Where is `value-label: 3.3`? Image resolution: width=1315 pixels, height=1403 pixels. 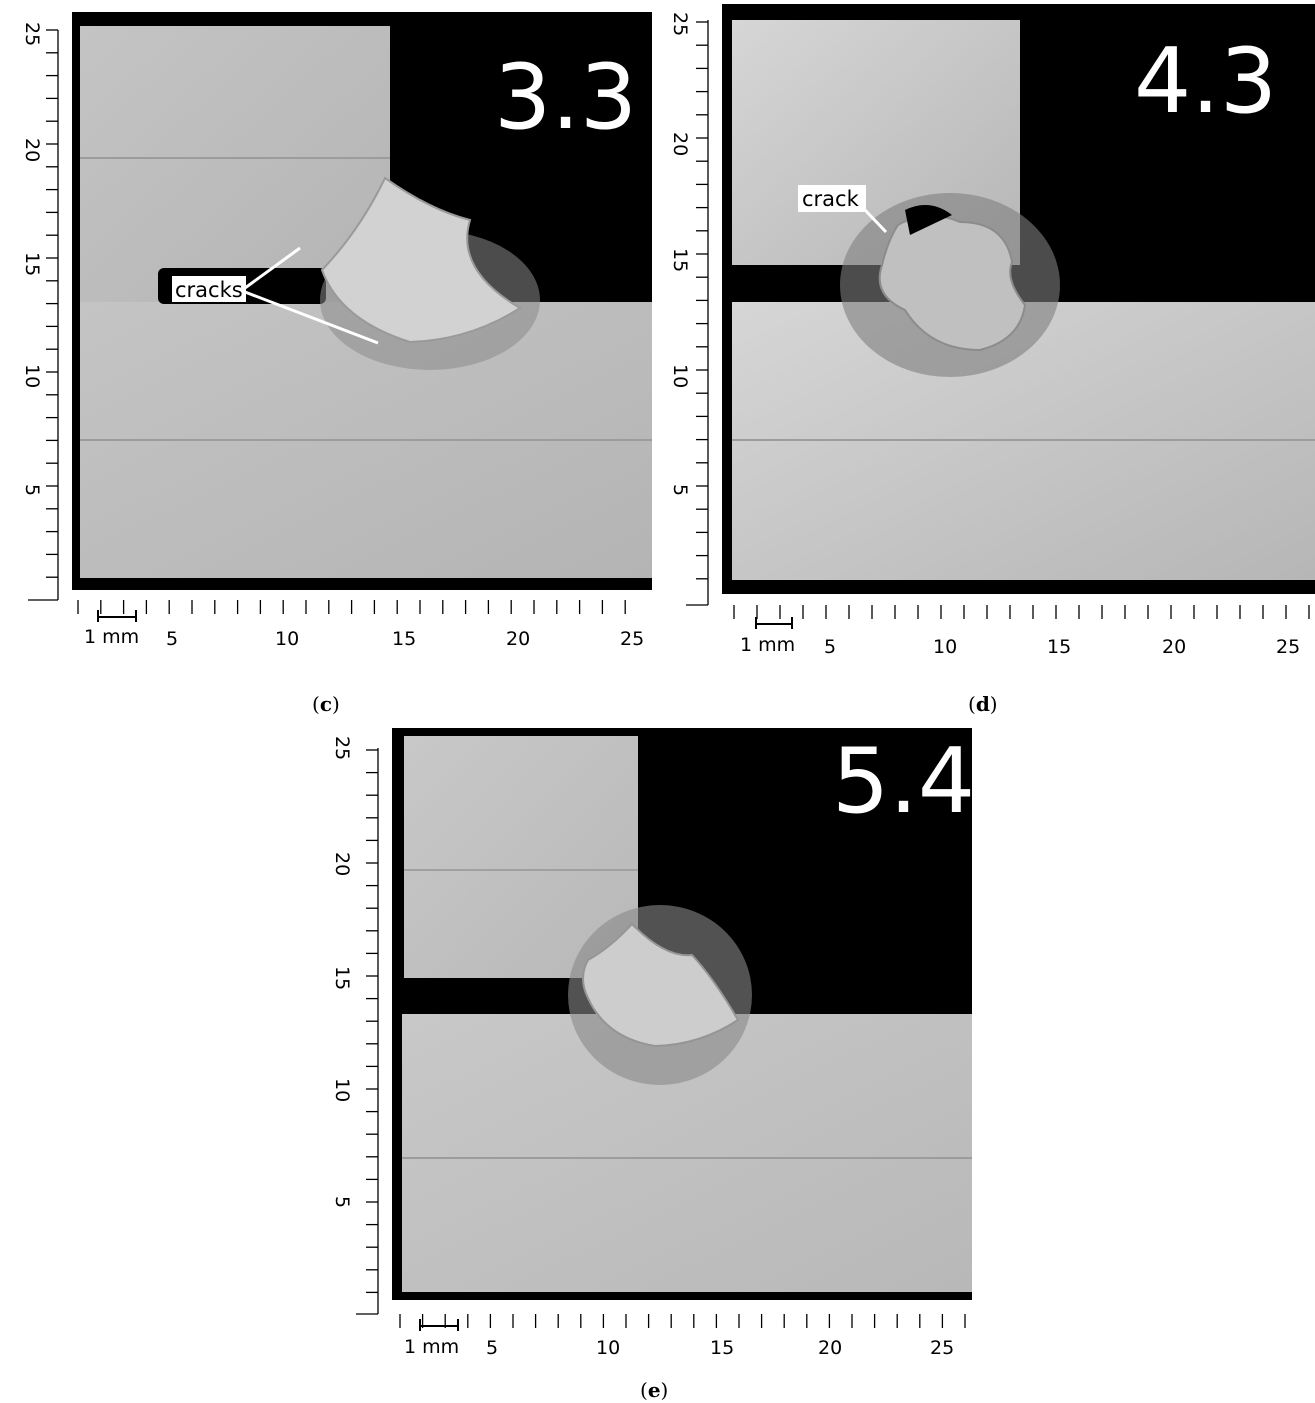
value-label: 3.3 is located at coordinates (565, 97).